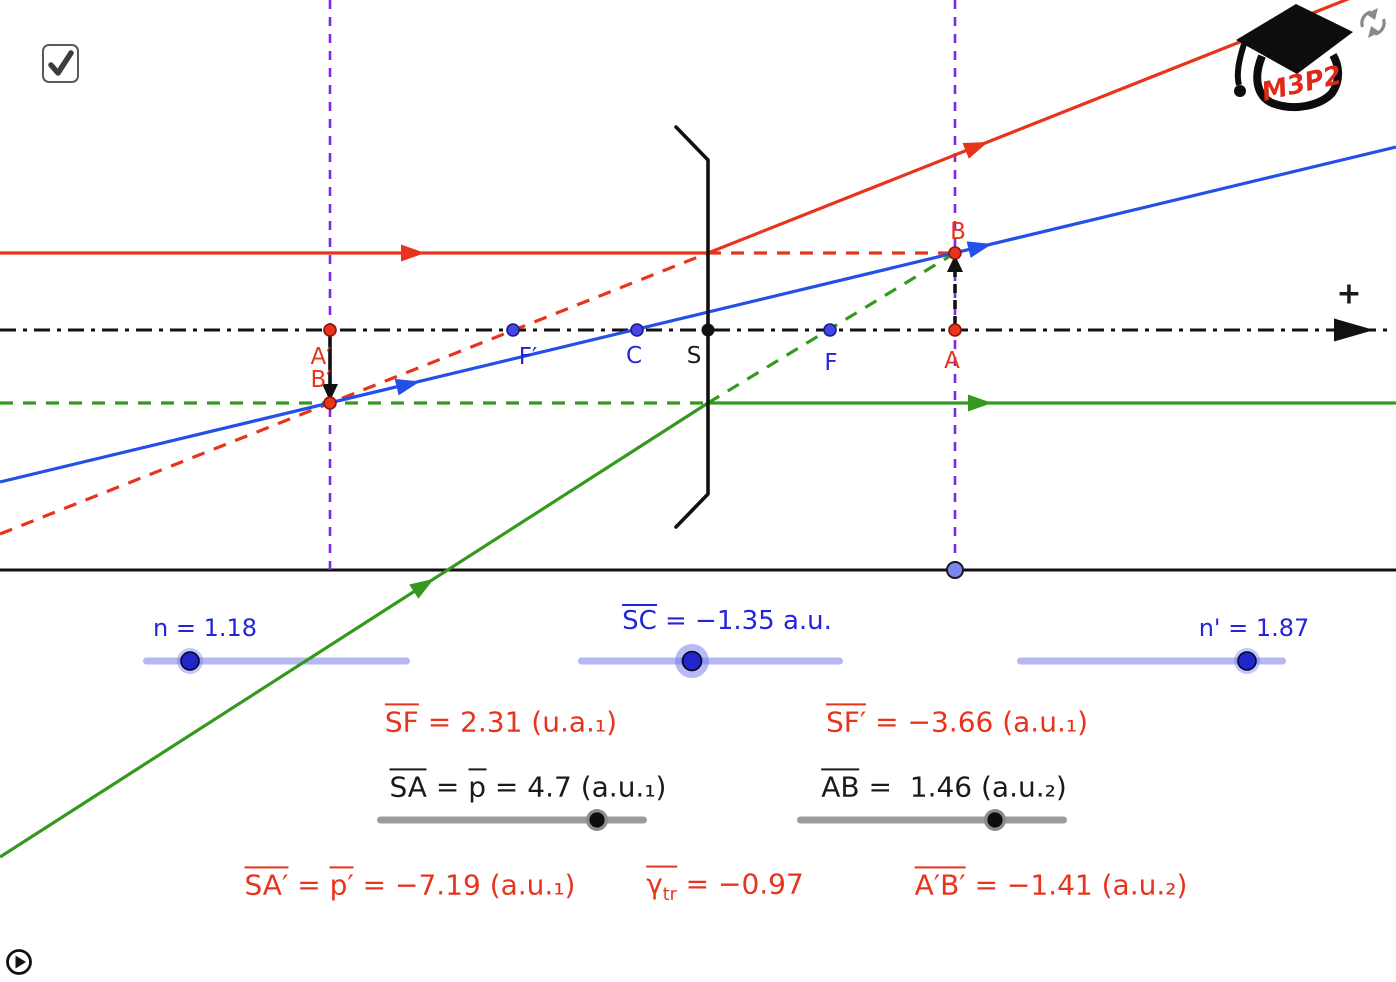  Describe the element at coordinates (407, 387) in the screenshot. I see `blue-arrowhead-left` at that location.